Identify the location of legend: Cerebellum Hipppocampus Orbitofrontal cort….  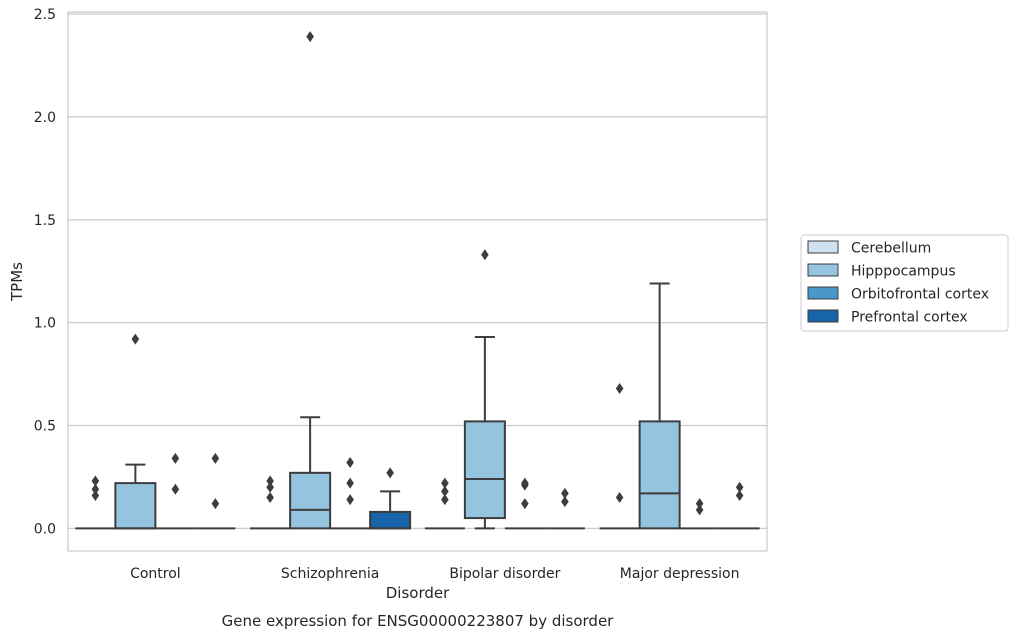
(904, 283).